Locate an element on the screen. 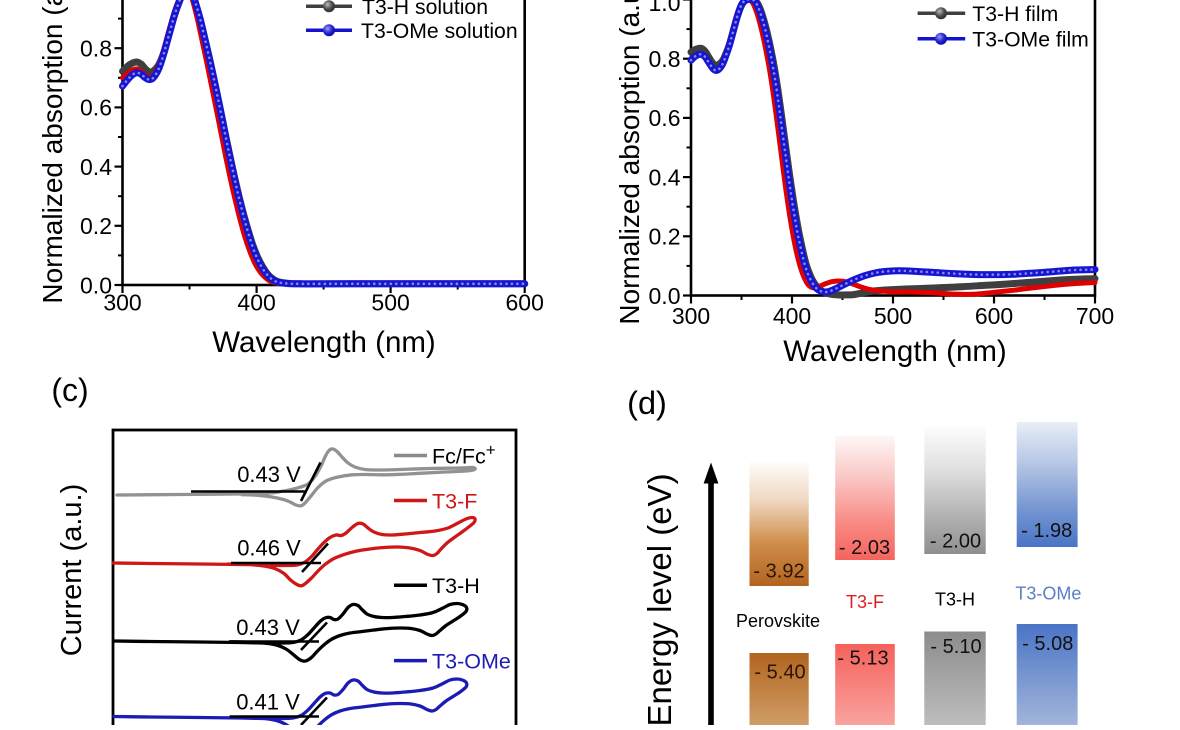 This screenshot has width=1180, height=730. svg-text: - 5.40 is located at coordinates (779, 673).